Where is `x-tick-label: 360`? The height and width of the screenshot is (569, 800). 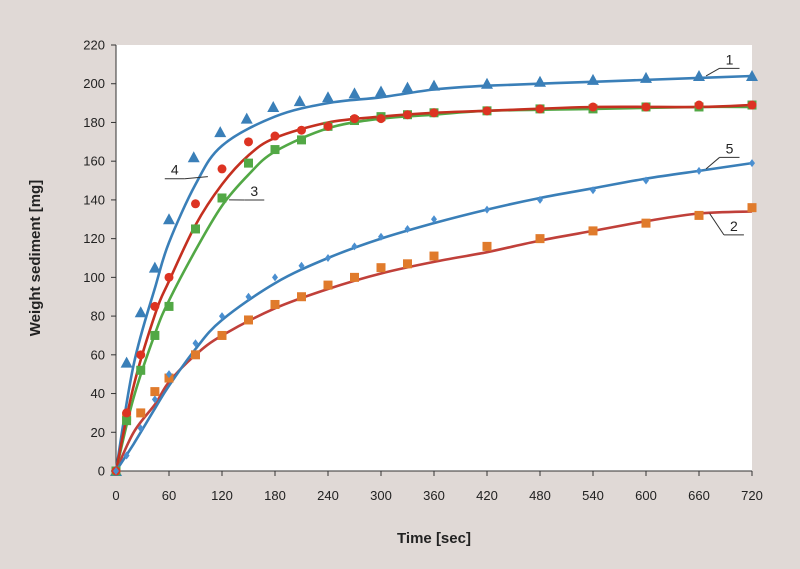 x-tick-label: 360 is located at coordinates (434, 495).